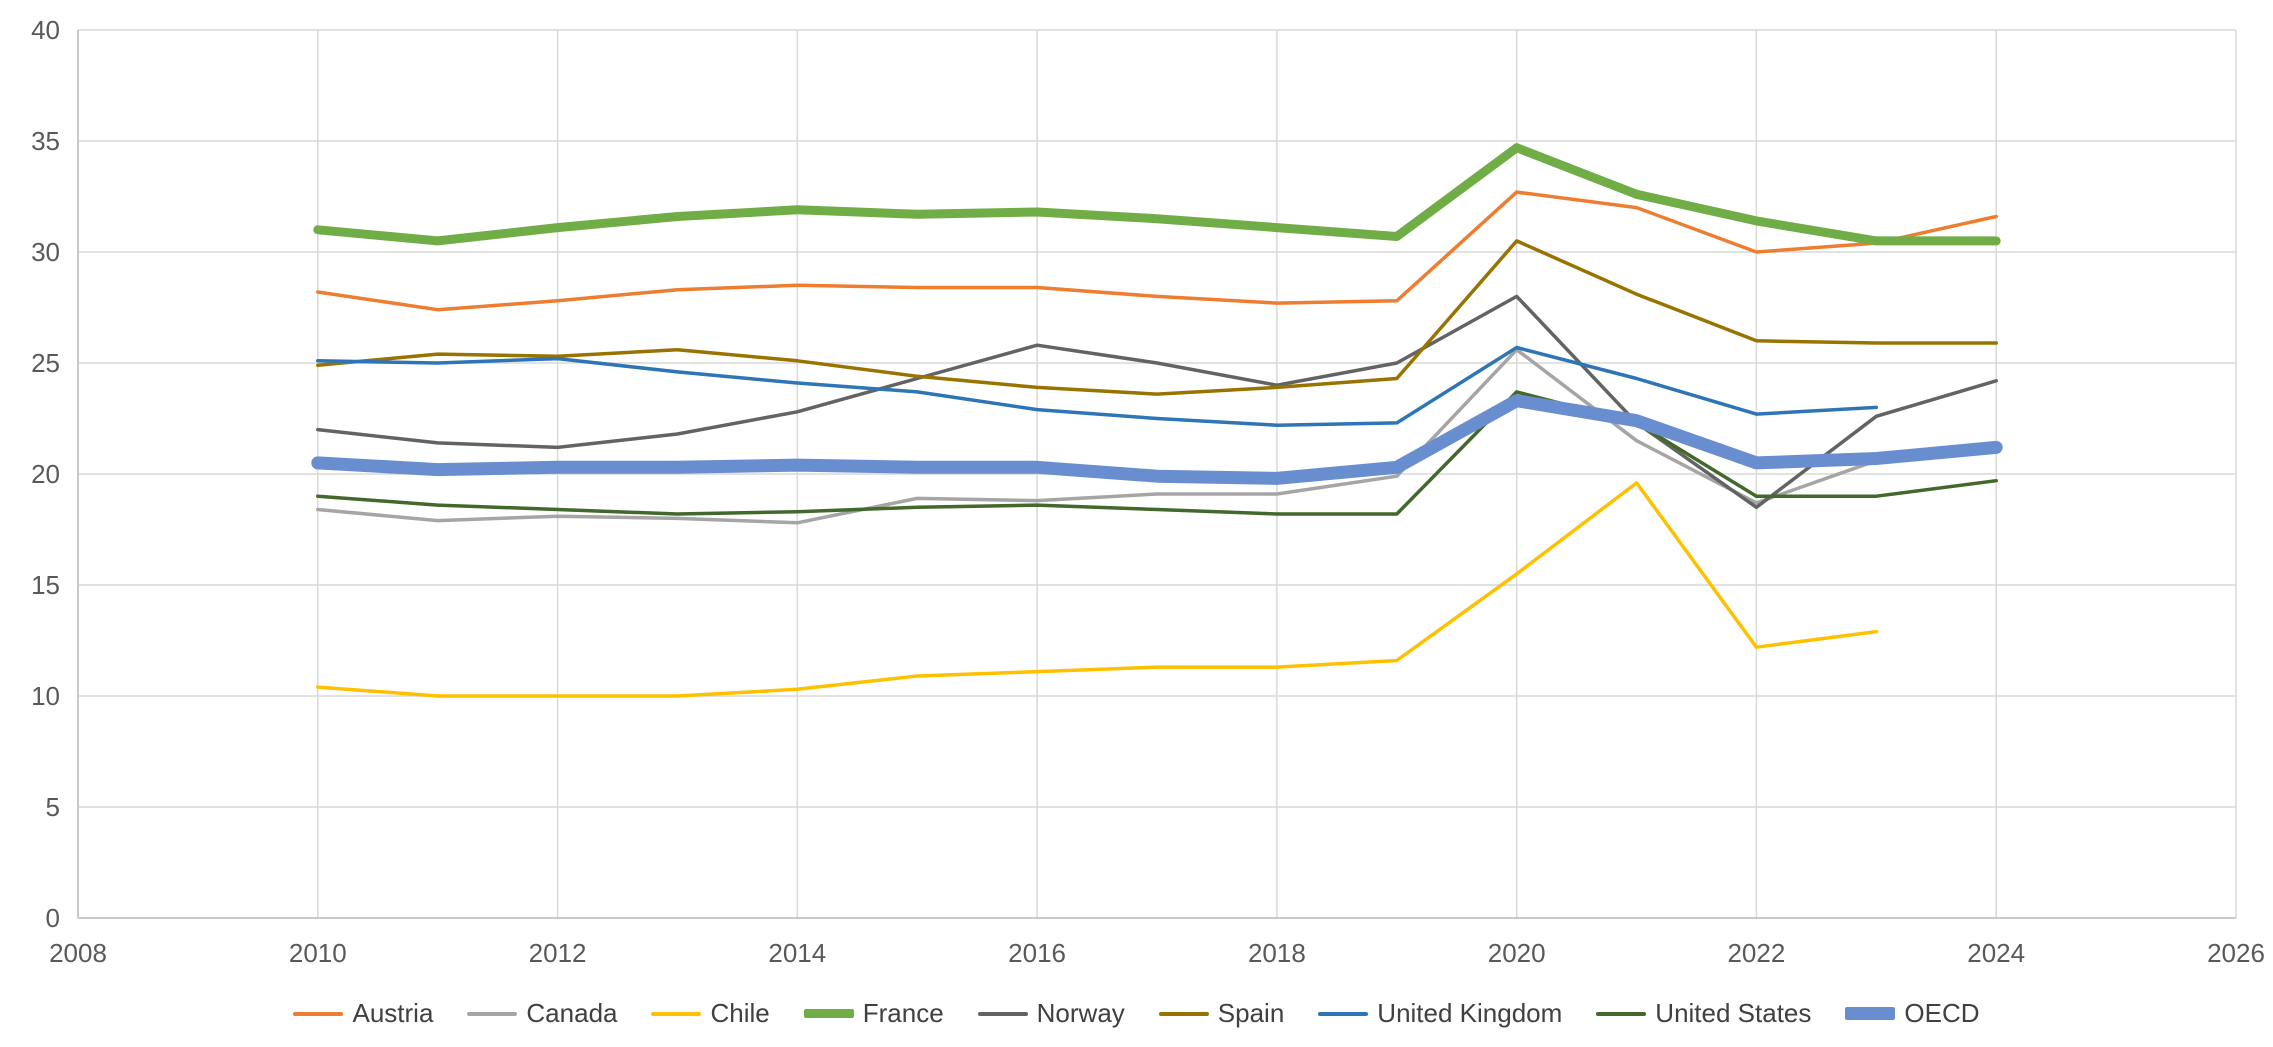 Image resolution: width=2273 pixels, height=1047 pixels. Describe the element at coordinates (1756, 953) in the screenshot. I see `x-tick-label: 2022` at that location.